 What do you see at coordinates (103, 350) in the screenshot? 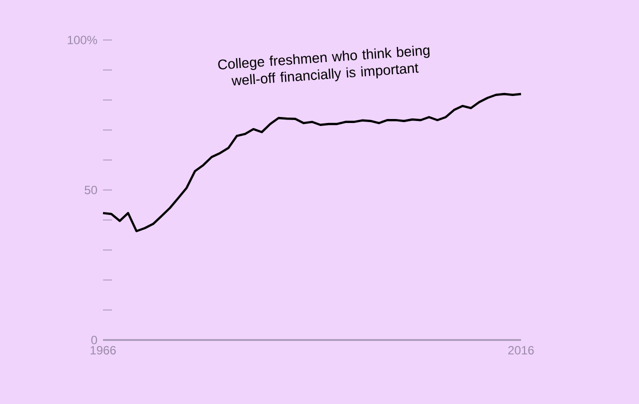
I see `x-tick-label: 1966` at bounding box center [103, 350].